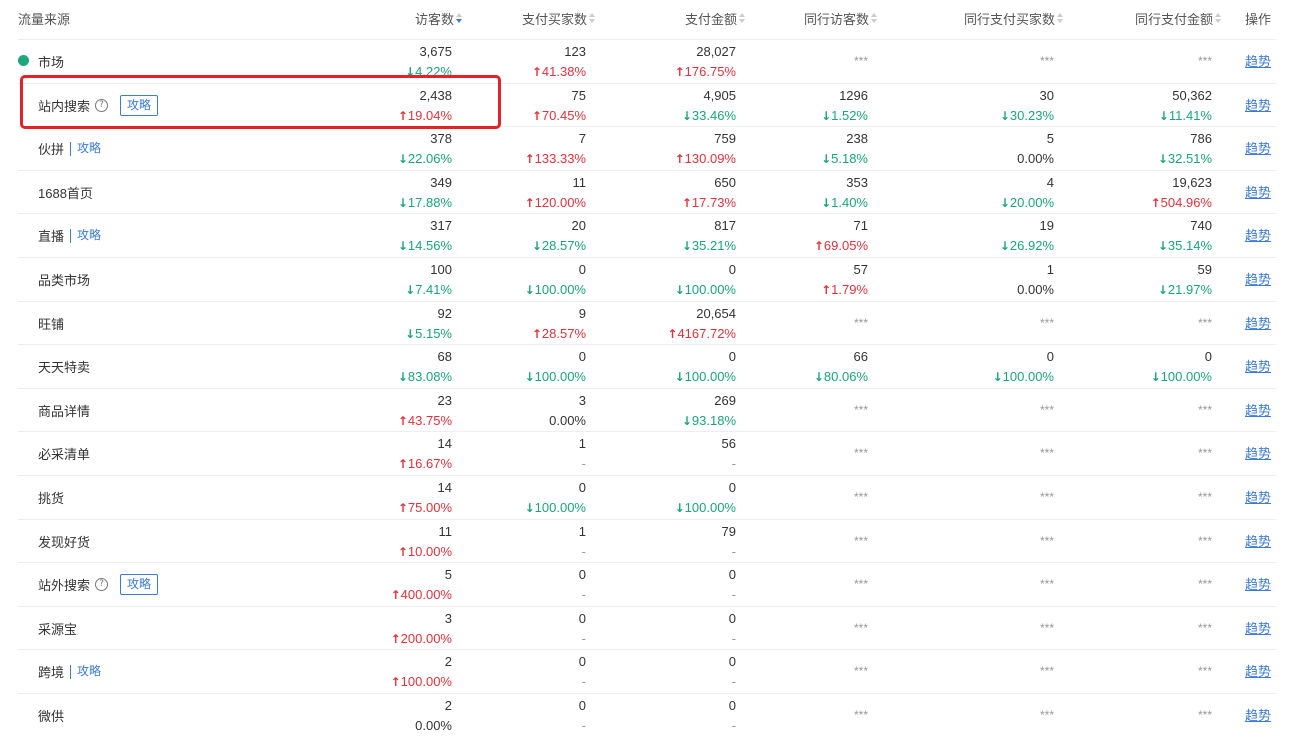 The image size is (1308, 737). I want to click on market-dot-icon, so click(23, 60).